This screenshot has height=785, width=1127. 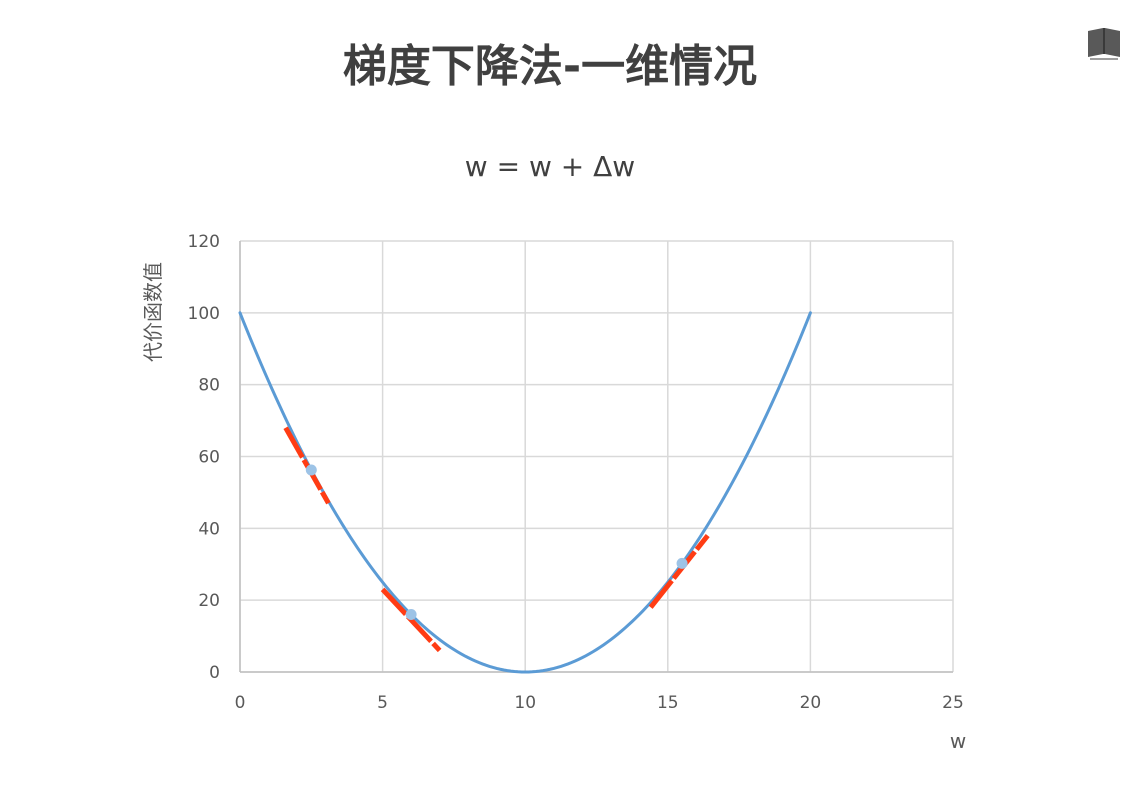 I want to click on y-axis-title: 代价函数值, so click(x=153, y=312).